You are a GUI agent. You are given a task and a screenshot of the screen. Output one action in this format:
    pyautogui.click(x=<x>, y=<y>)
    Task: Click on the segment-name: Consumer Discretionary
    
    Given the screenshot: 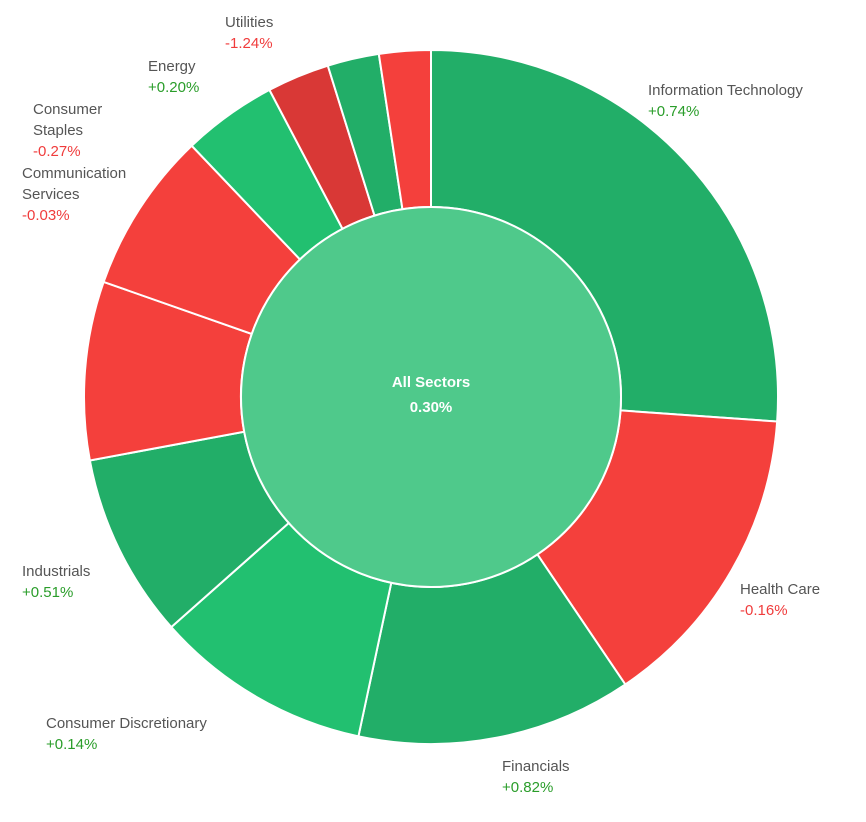 What is the action you would take?
    pyautogui.click(x=126, y=723)
    